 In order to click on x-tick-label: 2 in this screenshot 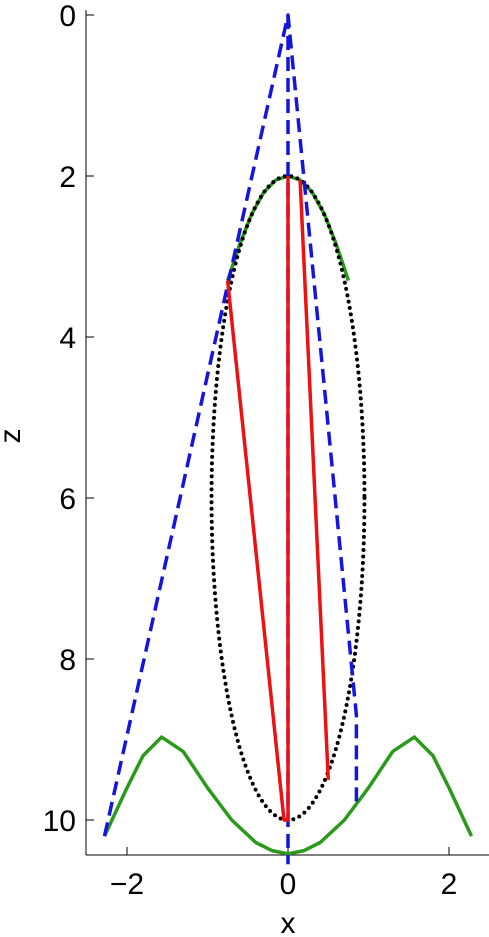, I will do `click(449, 884)`.